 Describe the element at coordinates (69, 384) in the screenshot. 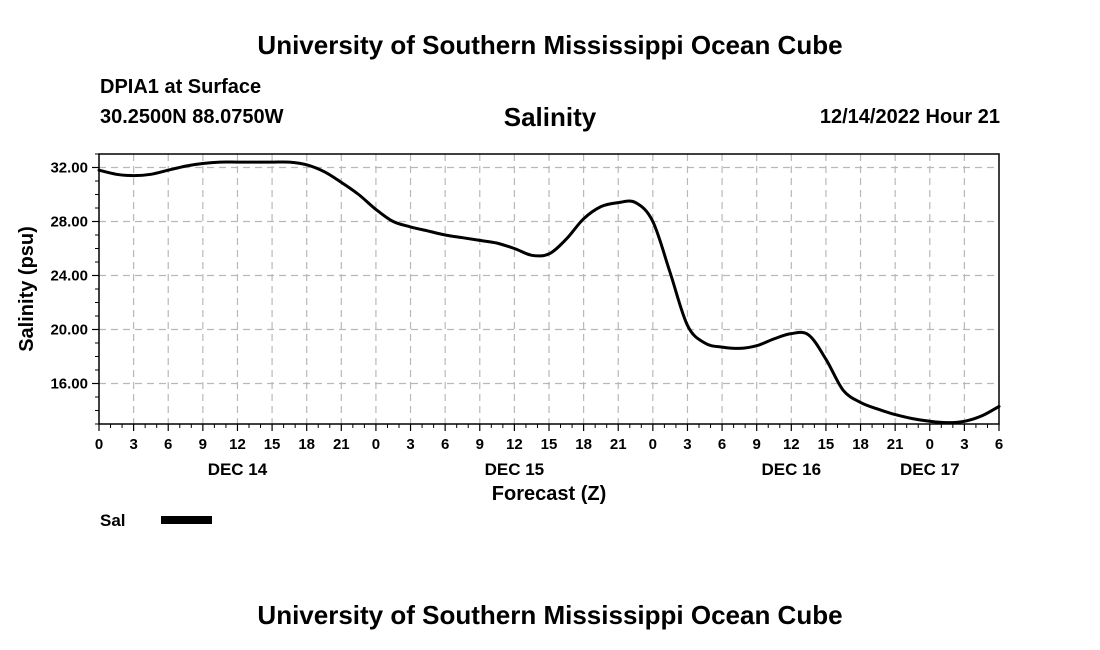

I see `y-tick-label: 16.00` at that location.